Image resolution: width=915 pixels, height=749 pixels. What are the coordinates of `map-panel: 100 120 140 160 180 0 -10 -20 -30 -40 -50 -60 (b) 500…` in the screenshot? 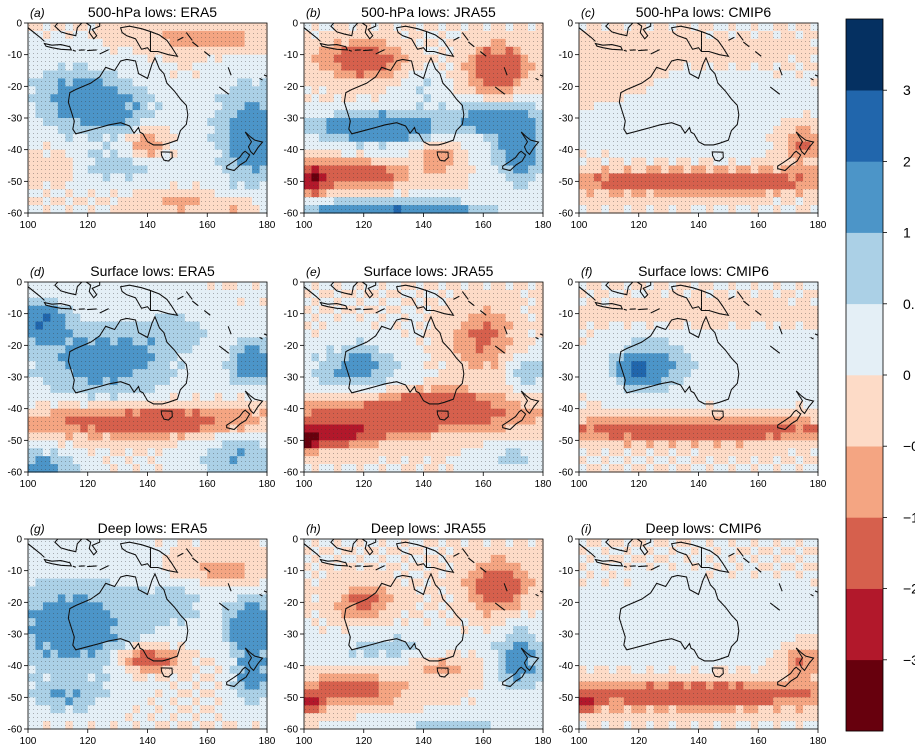 It's located at (418, 117).